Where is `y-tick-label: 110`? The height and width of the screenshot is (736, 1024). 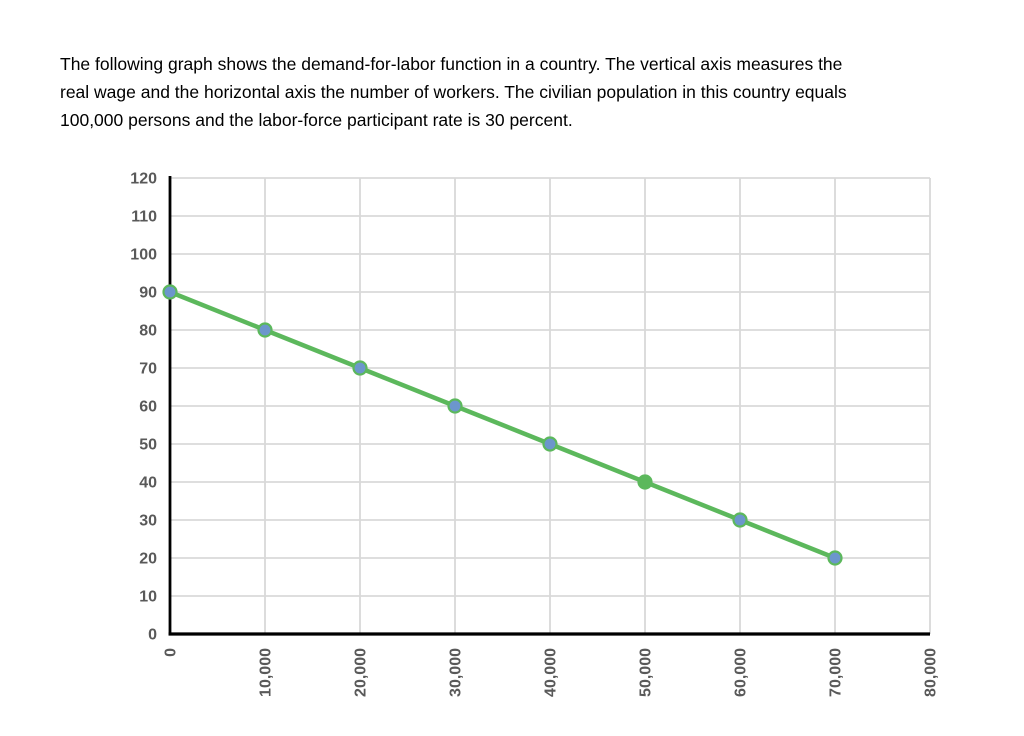
y-tick-label: 110 is located at coordinates (144, 217).